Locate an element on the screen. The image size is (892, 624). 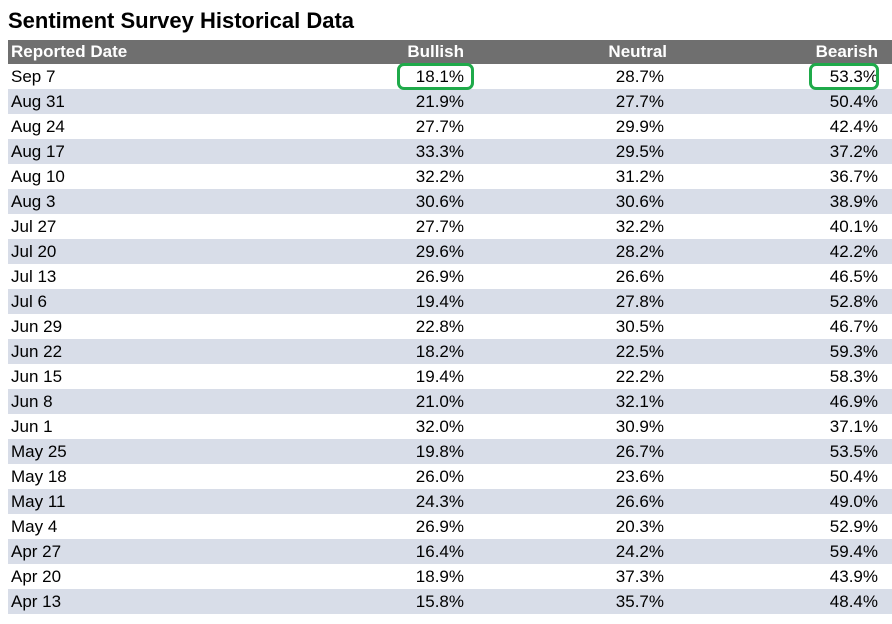
cell-neutral: 37.3% is located at coordinates (639, 576).